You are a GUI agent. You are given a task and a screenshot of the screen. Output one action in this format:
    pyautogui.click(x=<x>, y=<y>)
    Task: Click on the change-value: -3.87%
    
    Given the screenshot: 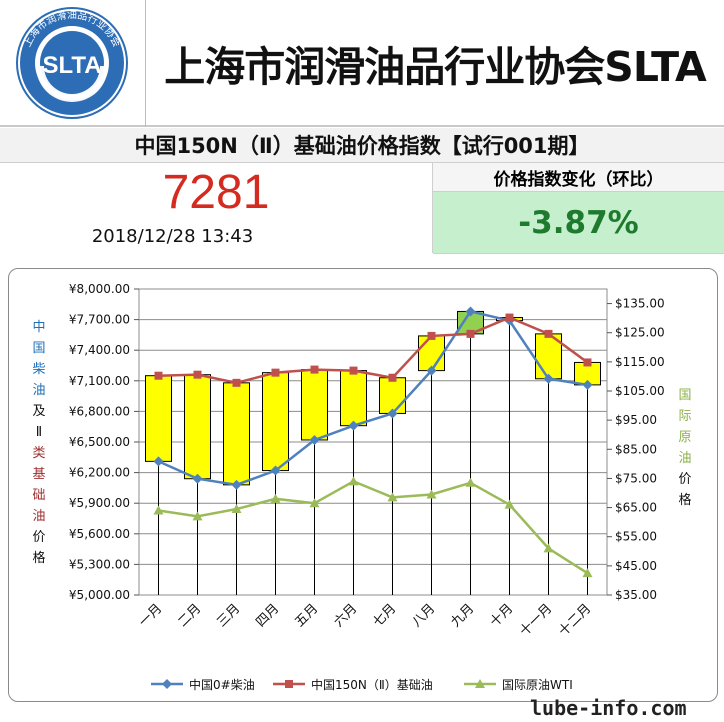 What is the action you would take?
    pyautogui.click(x=578, y=223)
    